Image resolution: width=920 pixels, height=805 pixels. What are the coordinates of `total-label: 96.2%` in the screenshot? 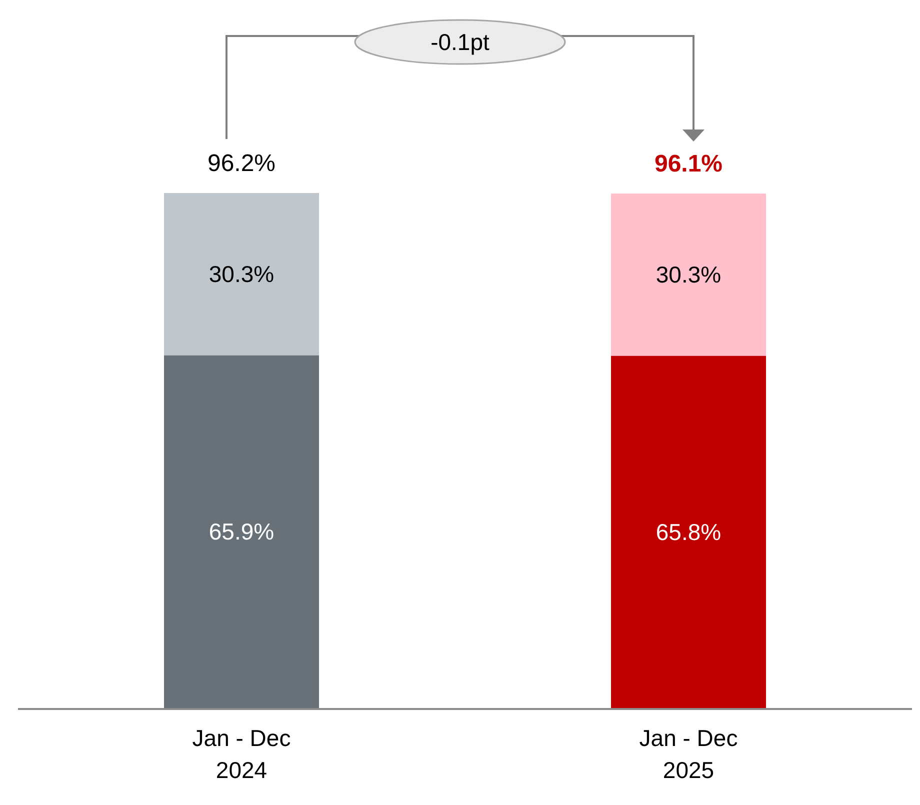 It's located at (241, 163).